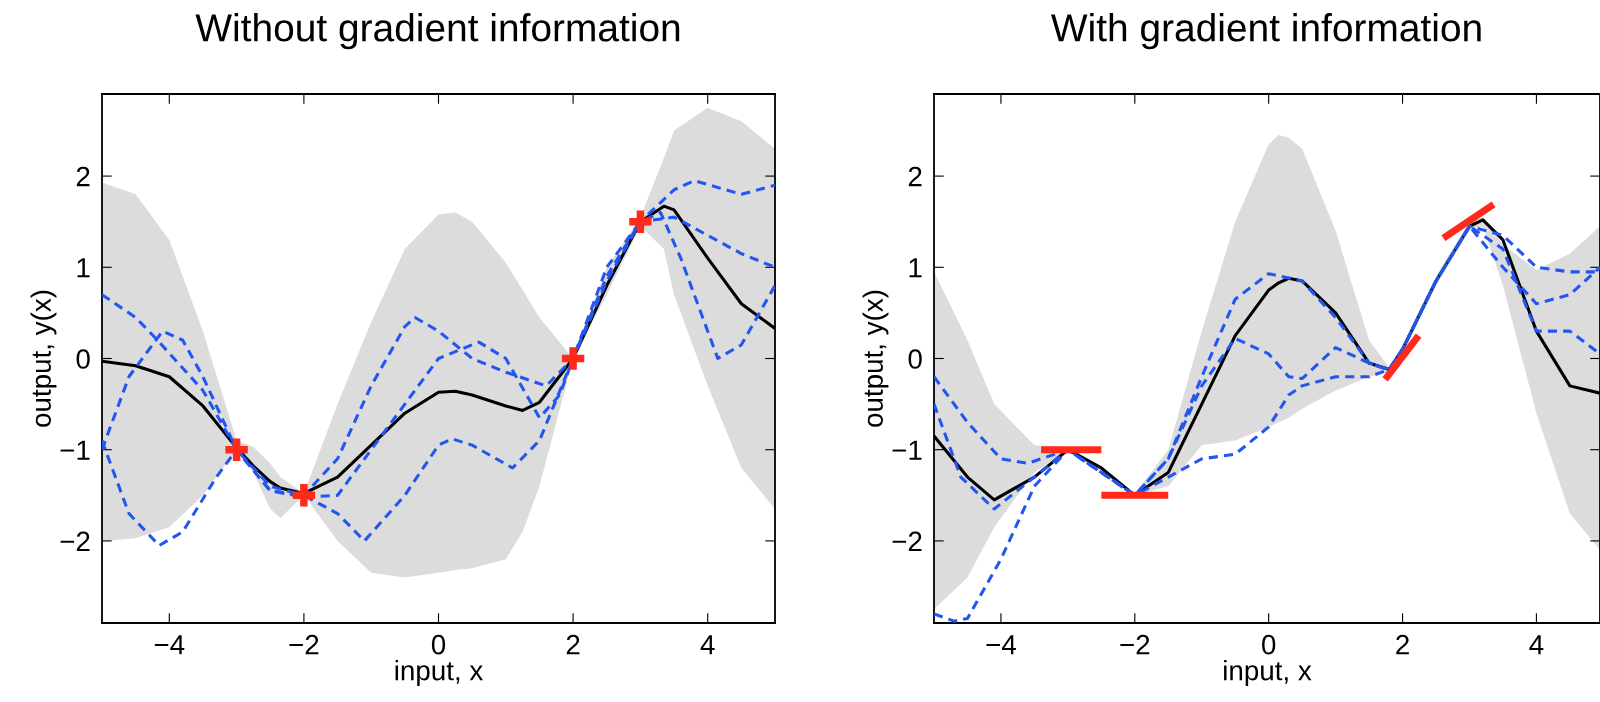 This screenshot has height=702, width=1600. What do you see at coordinates (437, 31) in the screenshot?
I see `chart-title: Without gradient information` at bounding box center [437, 31].